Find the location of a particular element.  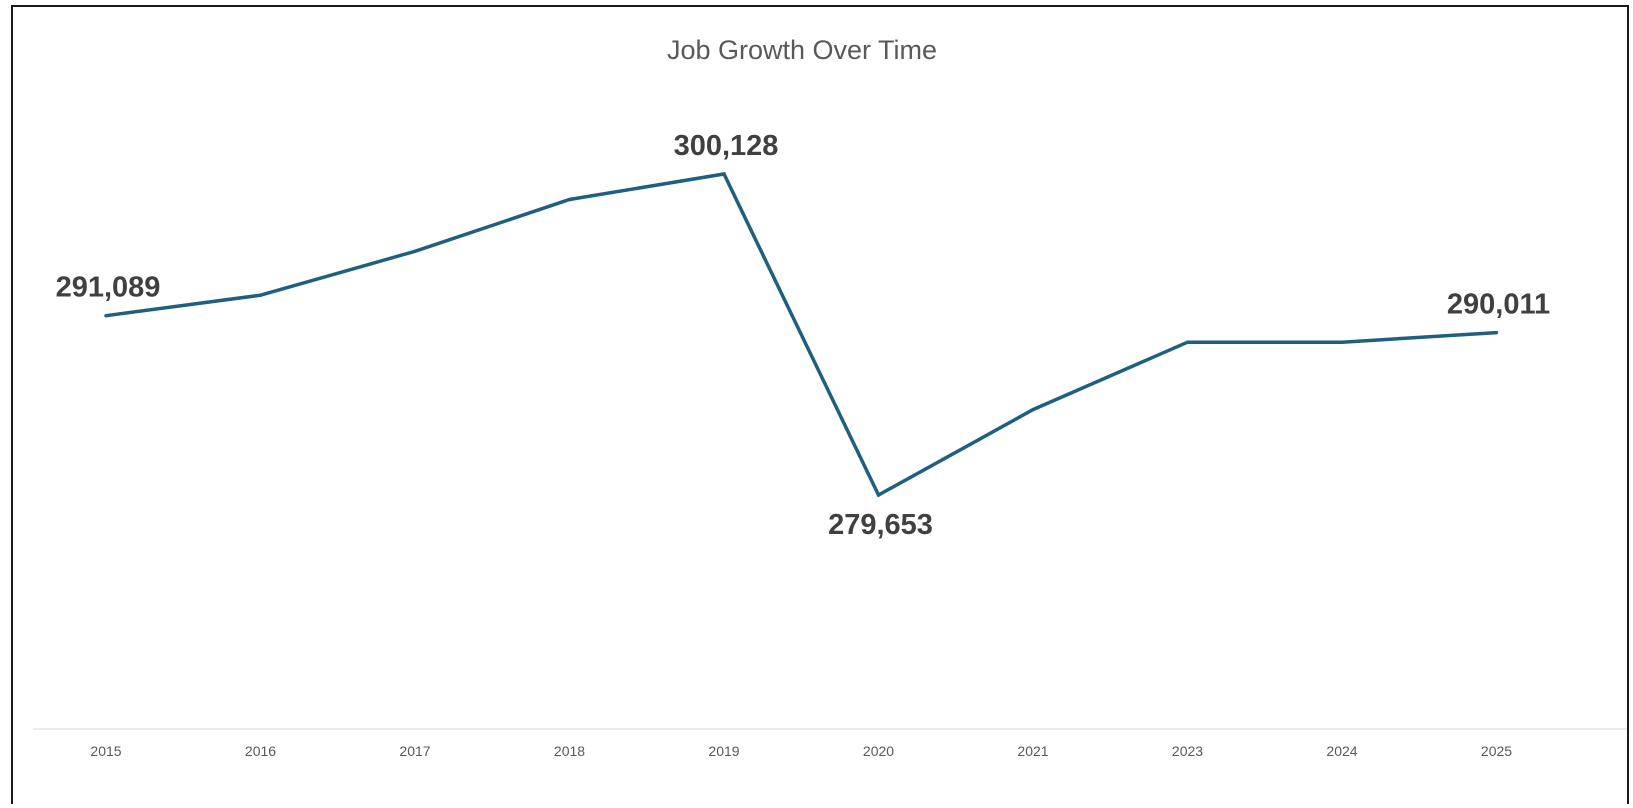

data-label-2015: 291,089 is located at coordinates (108, 288).